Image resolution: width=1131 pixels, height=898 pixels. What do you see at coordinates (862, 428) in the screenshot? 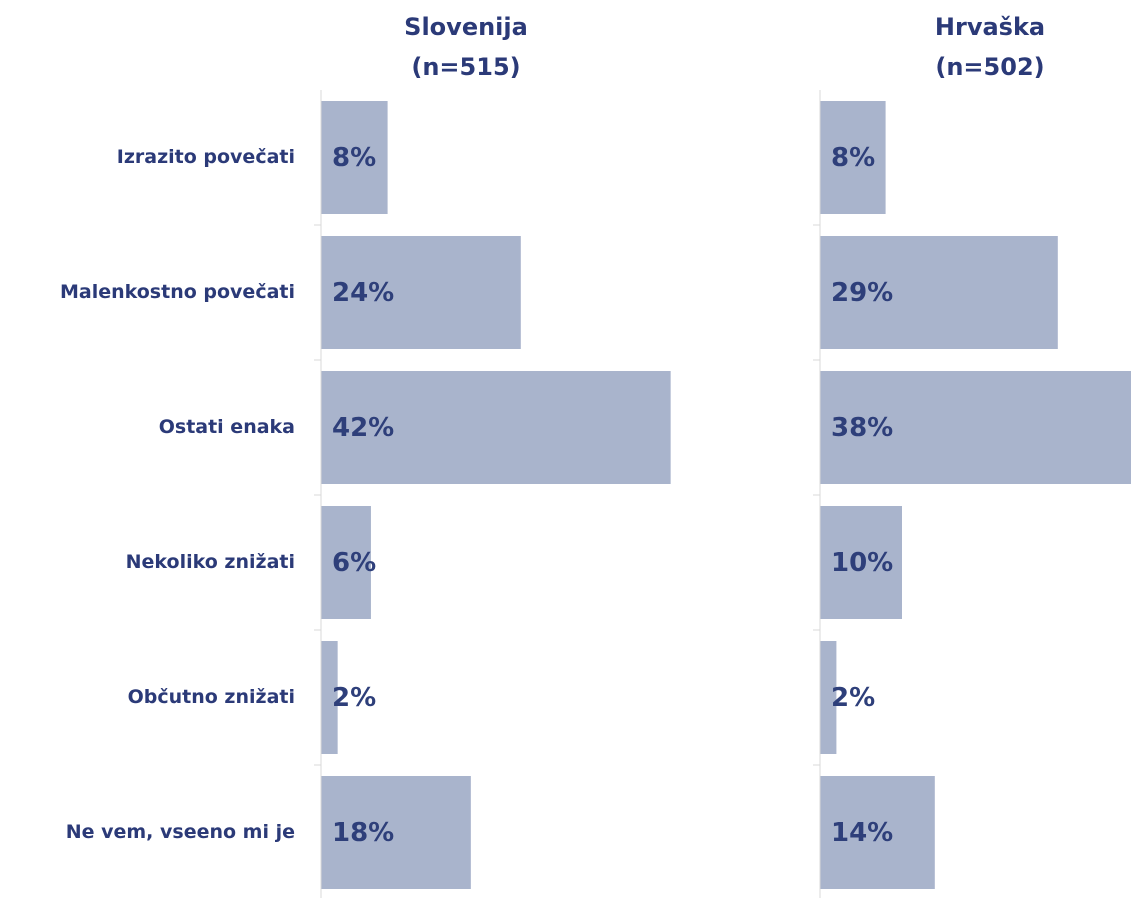
I see `data-label: 38%` at bounding box center [862, 428].